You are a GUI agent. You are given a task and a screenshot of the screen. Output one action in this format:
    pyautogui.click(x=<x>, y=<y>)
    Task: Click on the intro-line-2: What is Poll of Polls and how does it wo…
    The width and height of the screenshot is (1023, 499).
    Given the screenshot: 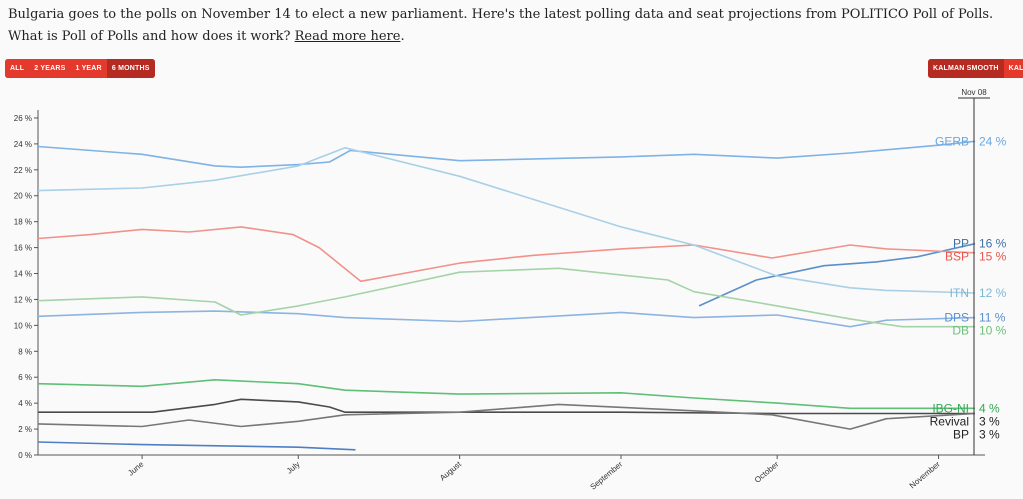 What is the action you would take?
    pyautogui.click(x=508, y=37)
    